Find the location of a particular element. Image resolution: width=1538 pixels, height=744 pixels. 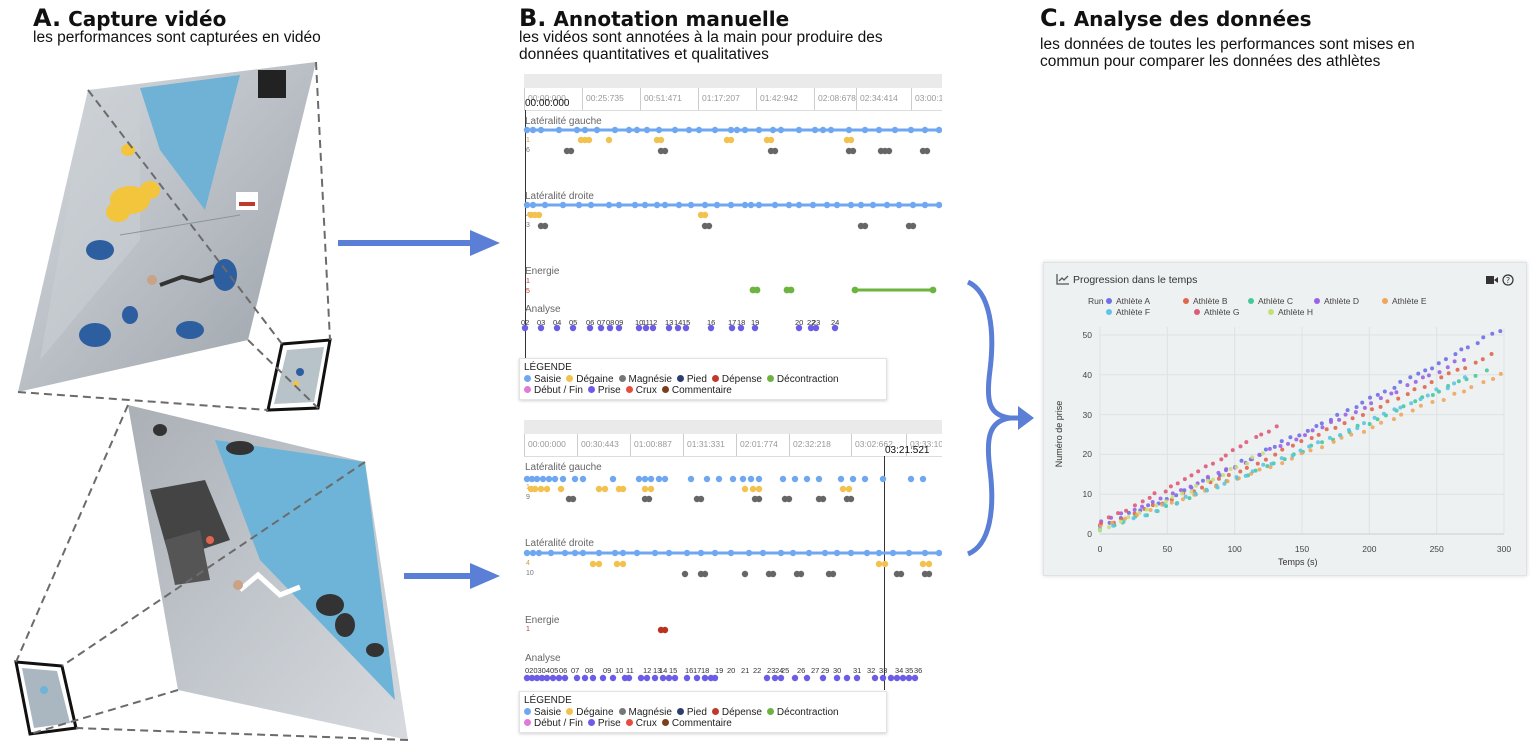

section-a-letter: A. is located at coordinates (47, 18).